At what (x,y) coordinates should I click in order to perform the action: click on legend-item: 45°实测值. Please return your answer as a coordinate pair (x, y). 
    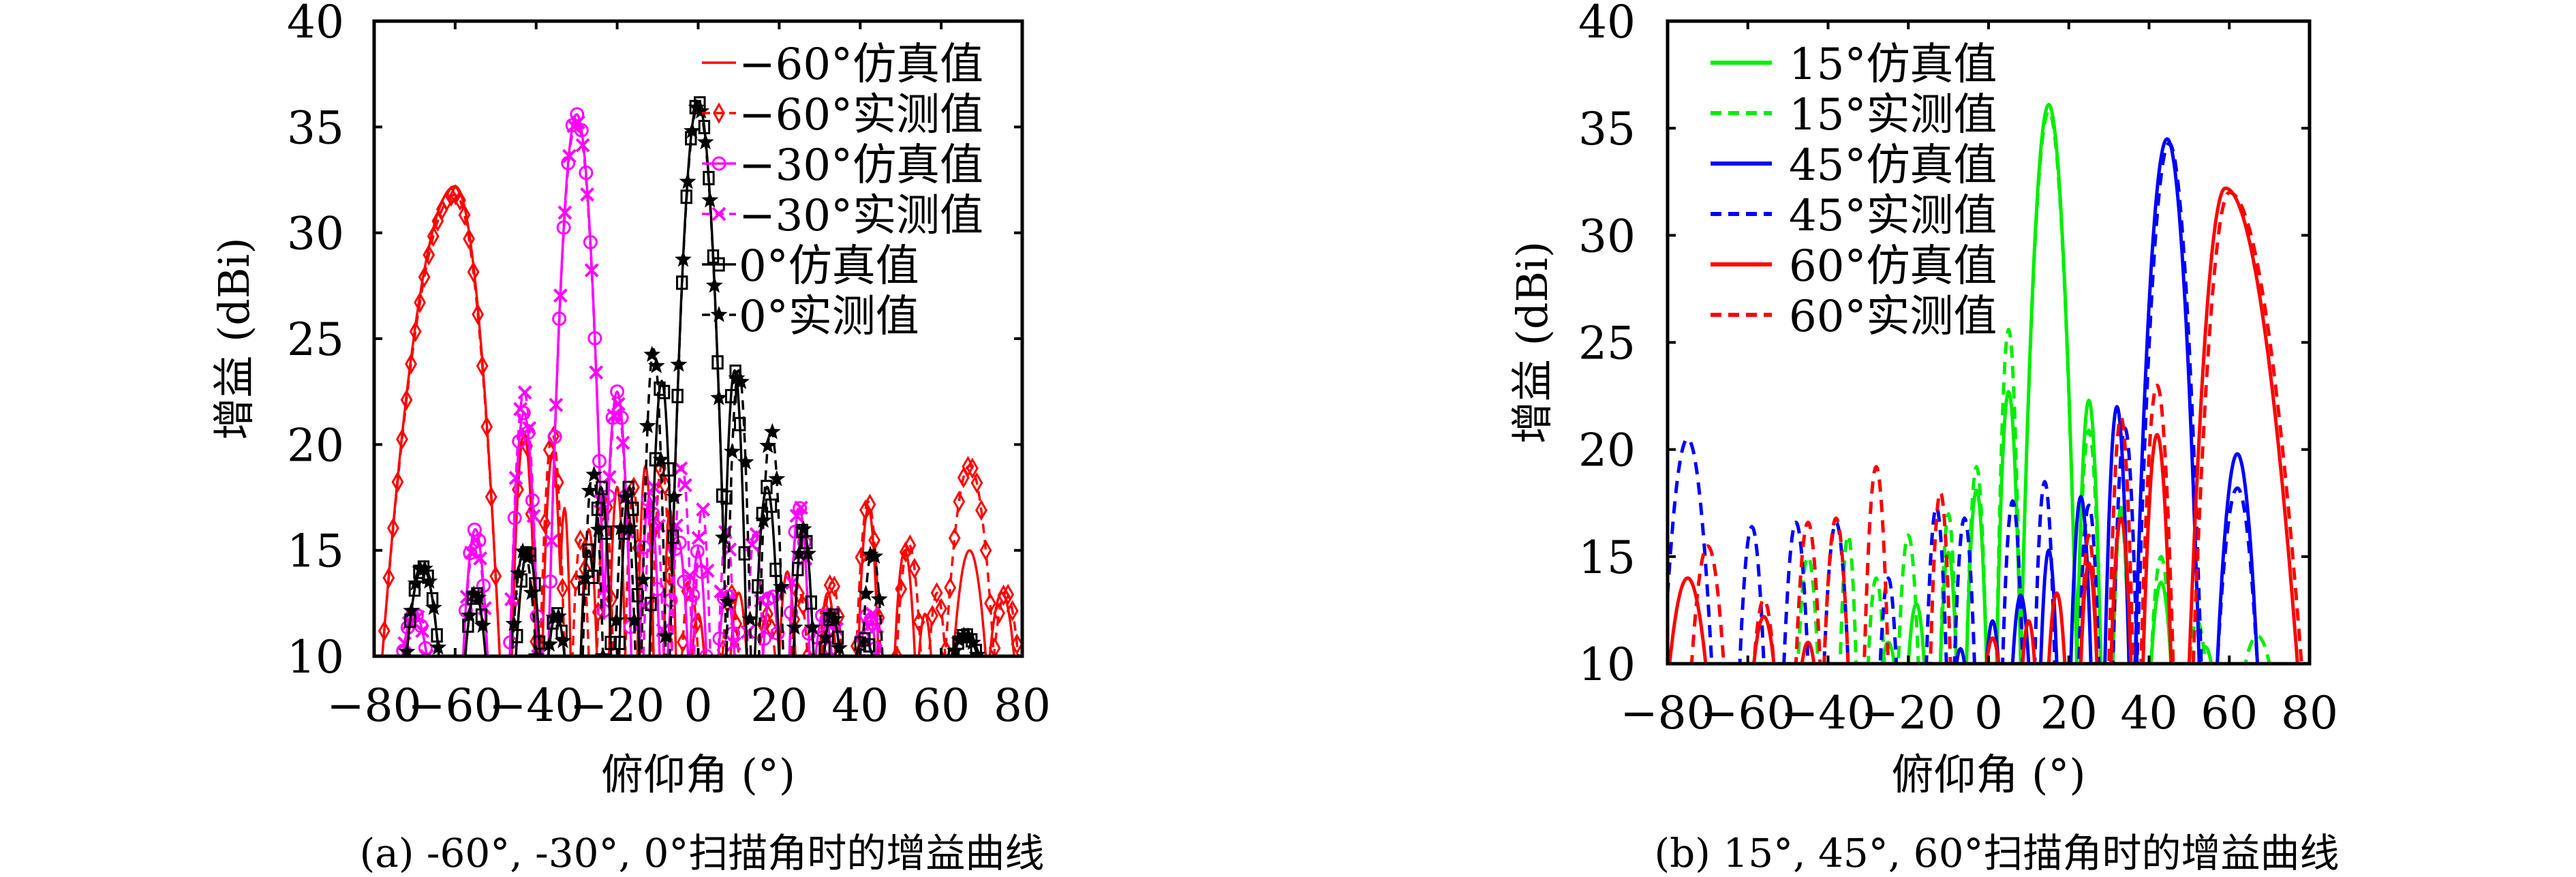
    Looking at the image, I should click on (1854, 216).